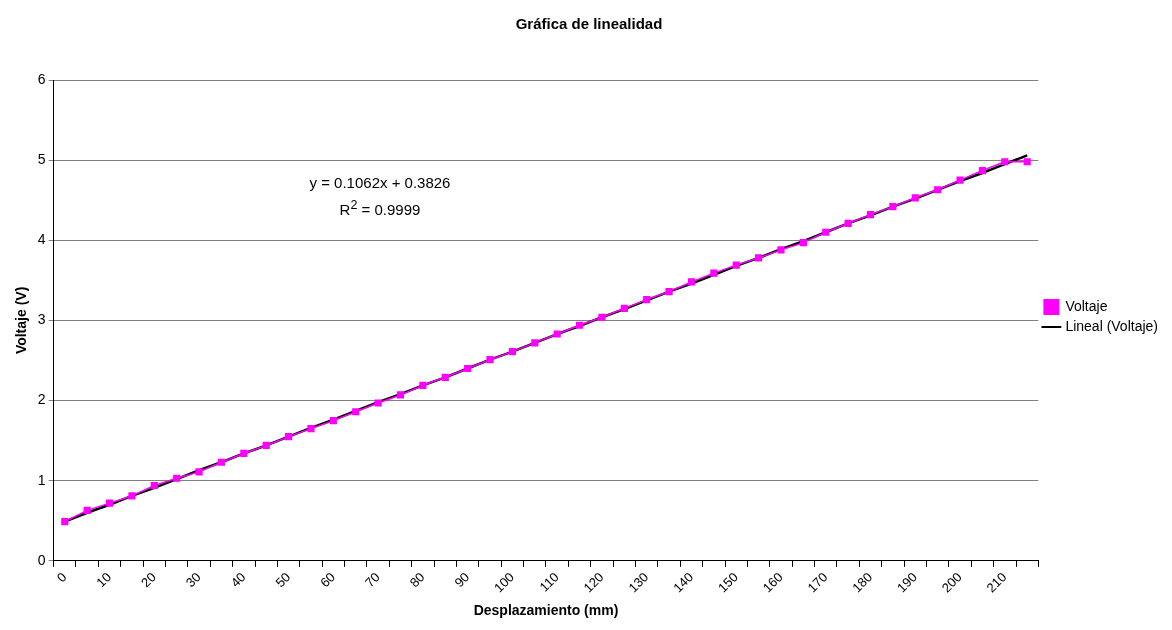  Describe the element at coordinates (1112, 325) in the screenshot. I see `legend-label: Lineal (Voltaje)` at that location.